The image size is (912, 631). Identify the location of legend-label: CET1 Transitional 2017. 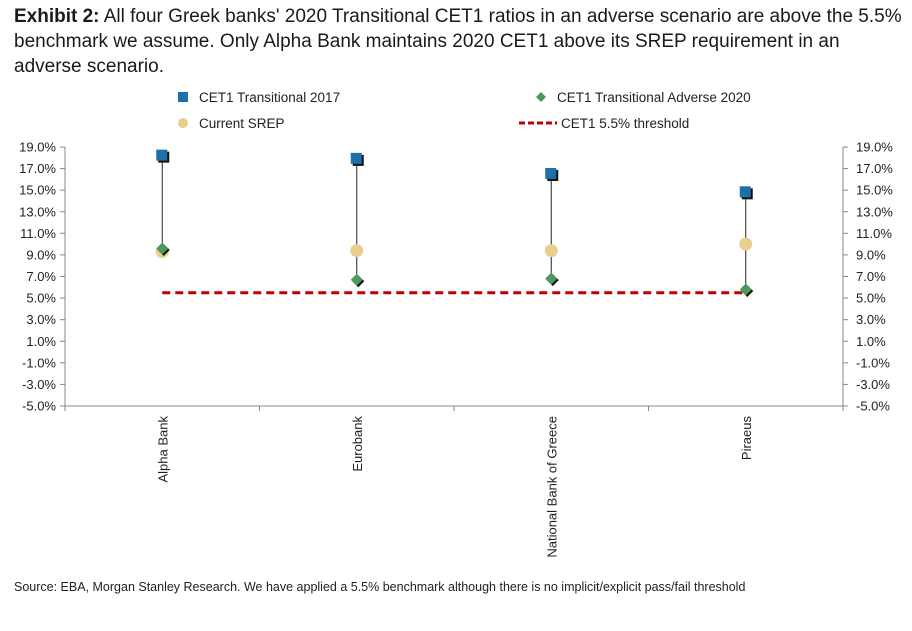
(269, 97).